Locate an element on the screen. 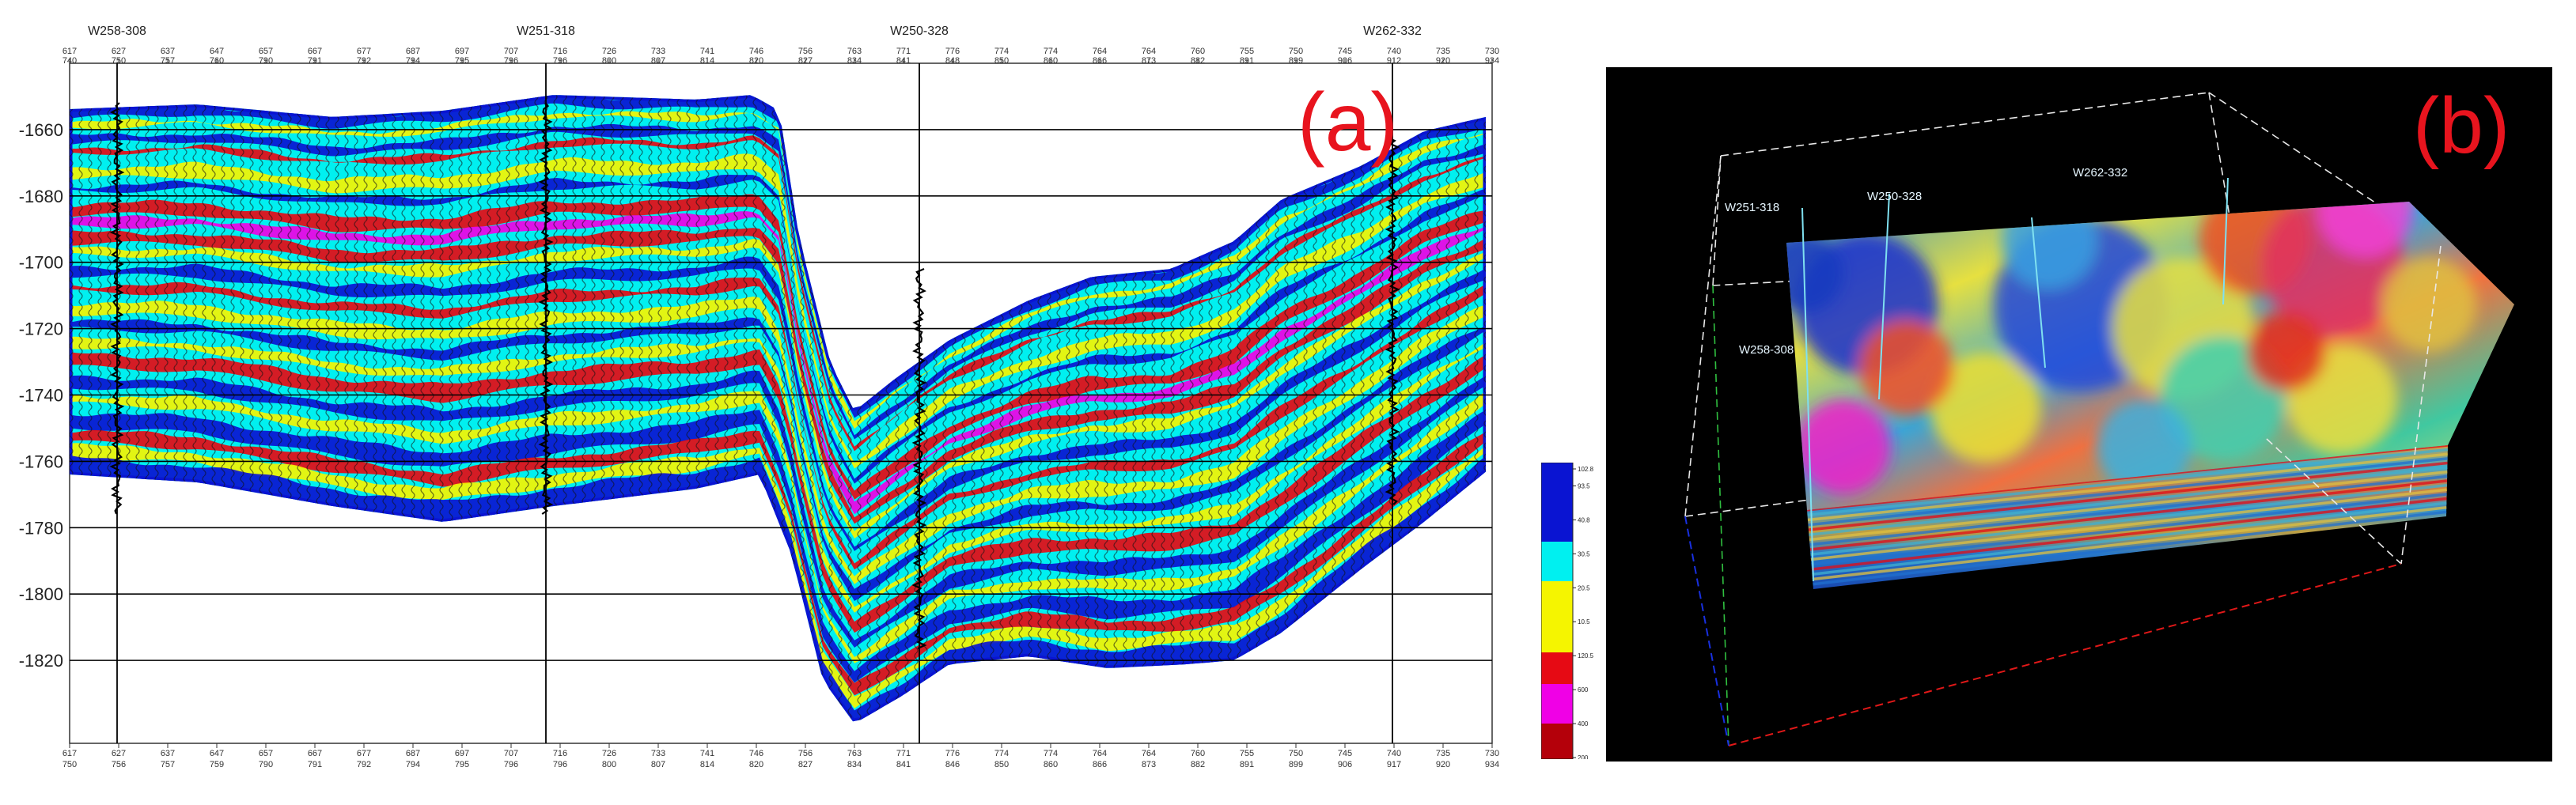 This screenshot has height=805, width=2576. top-tick-label: 716 is located at coordinates (560, 51).